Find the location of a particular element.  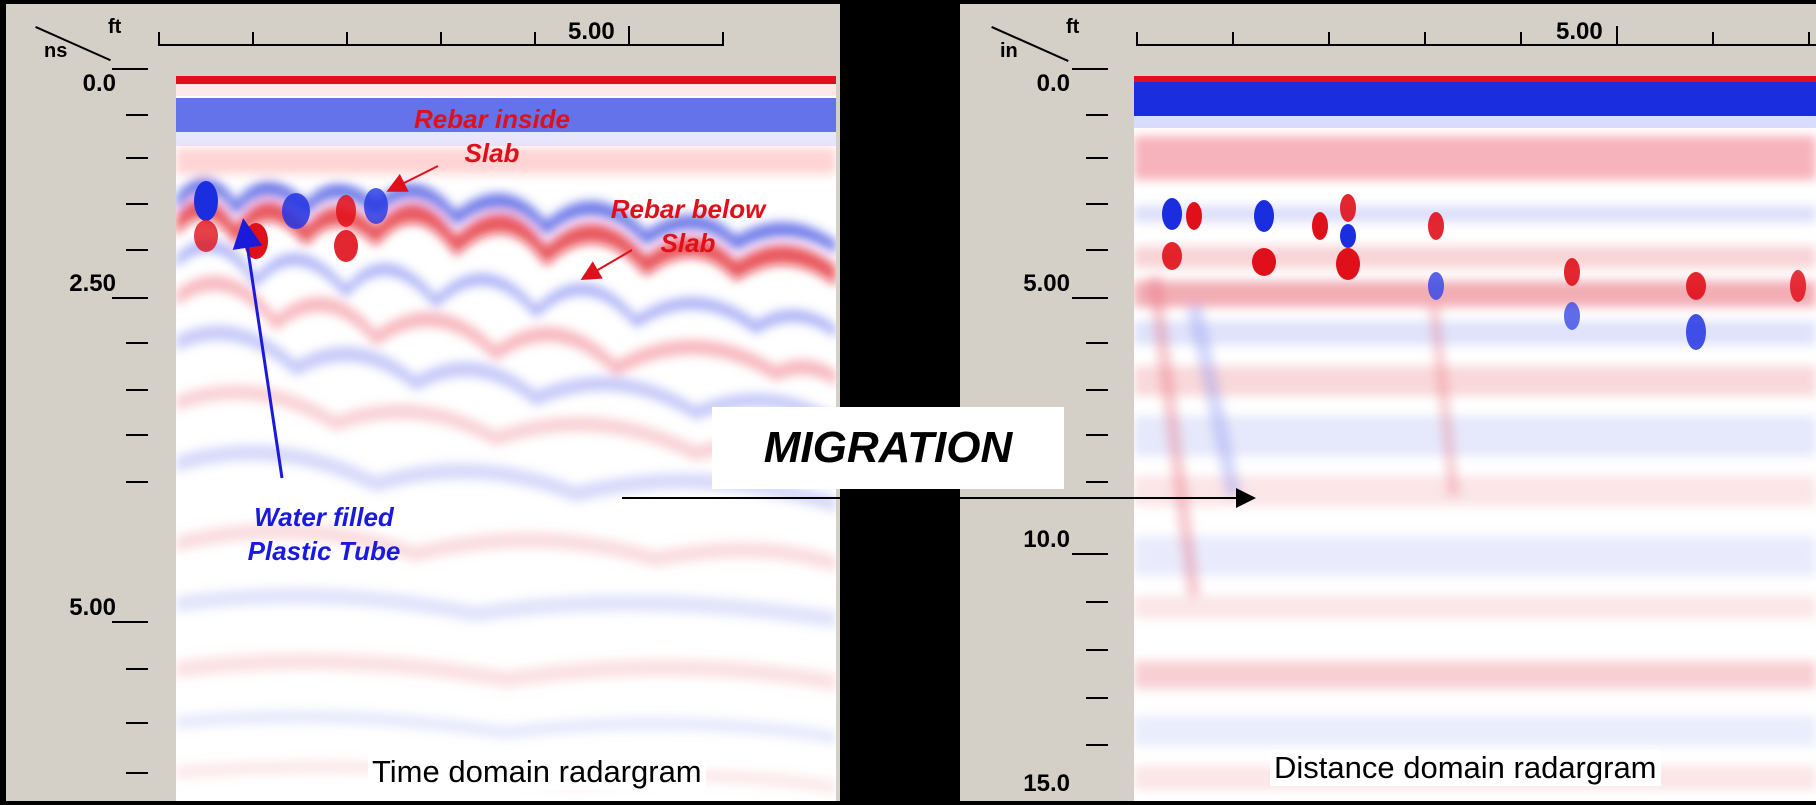

rebar-below-arrow is located at coordinates (606, 265).